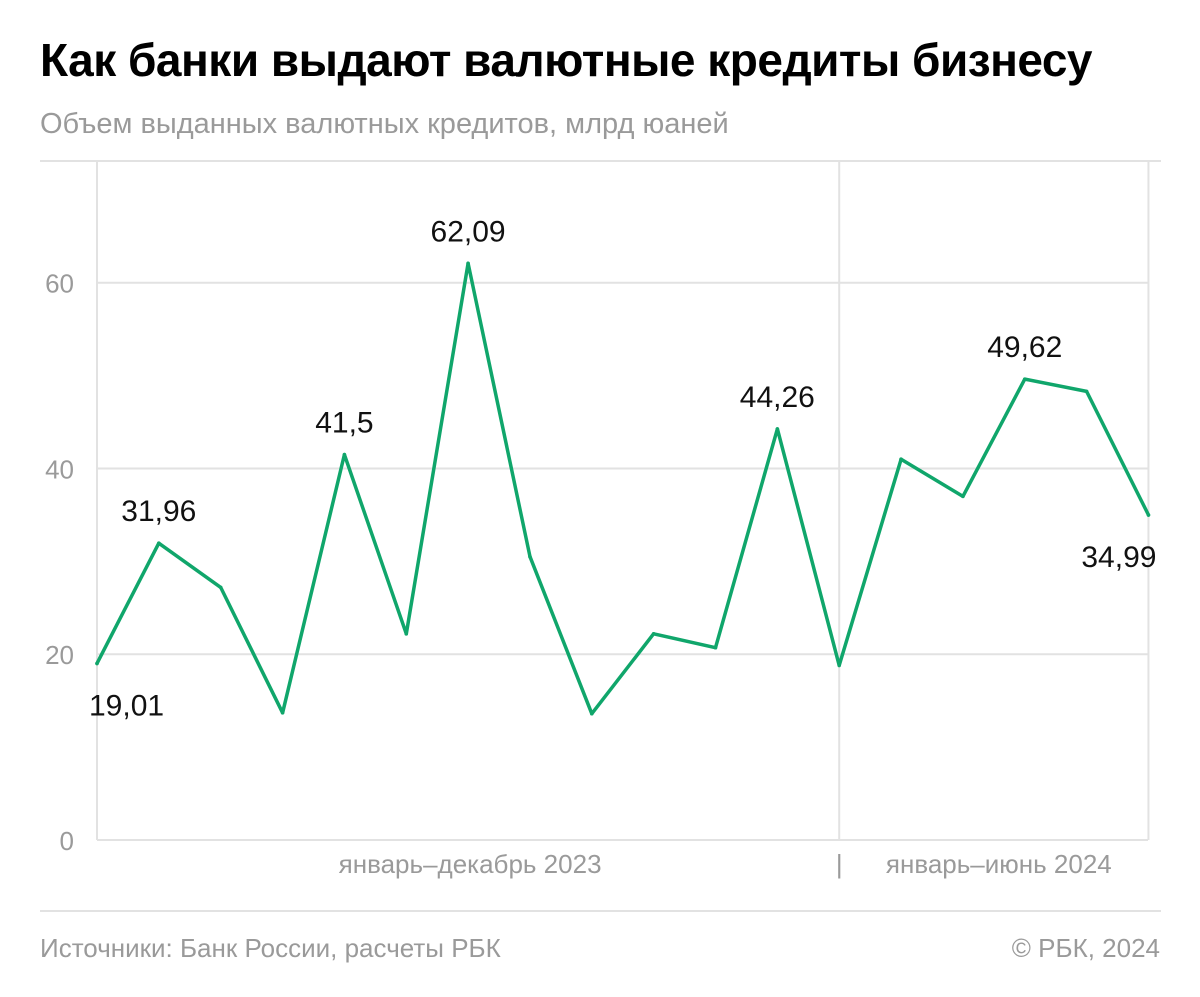 Image resolution: width=1200 pixels, height=997 pixels. What do you see at coordinates (468, 231) in the screenshot?
I see `data-label-6: 62,09` at bounding box center [468, 231].